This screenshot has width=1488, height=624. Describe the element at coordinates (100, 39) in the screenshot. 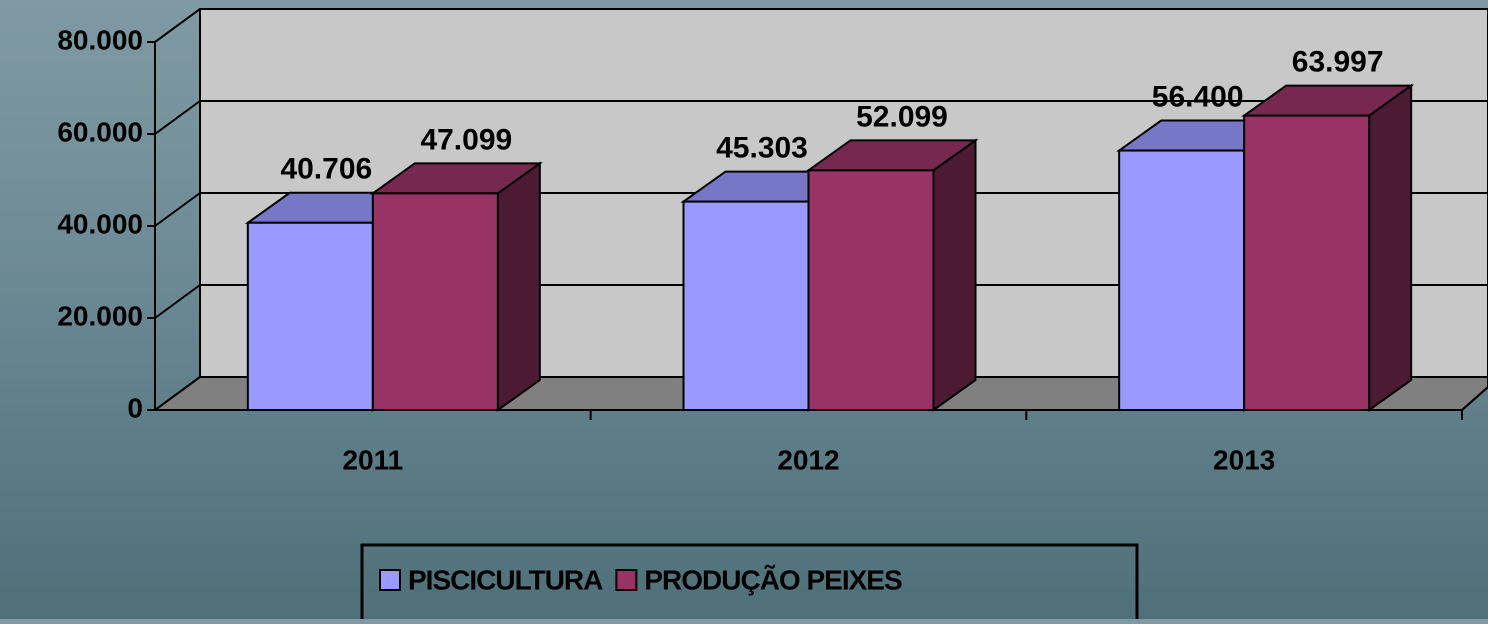

I see `y-tick-label: 80.000` at that location.